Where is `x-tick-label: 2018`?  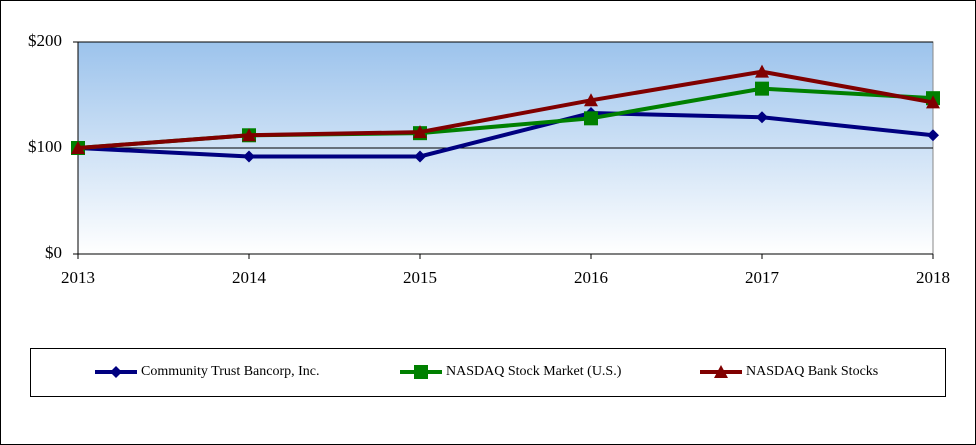 x-tick-label: 2018 is located at coordinates (933, 277).